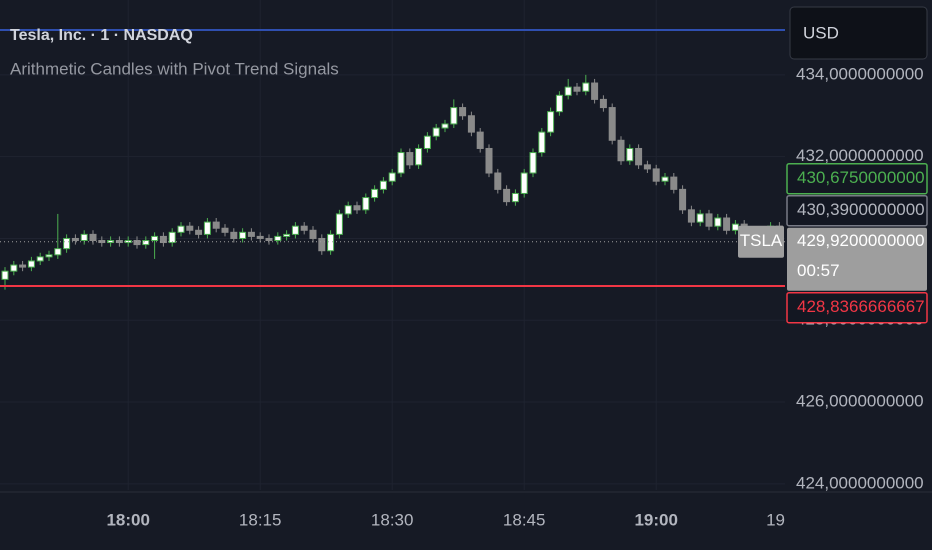  Describe the element at coordinates (861, 177) in the screenshot. I see `price-badge-label: 430,6750000000` at that location.